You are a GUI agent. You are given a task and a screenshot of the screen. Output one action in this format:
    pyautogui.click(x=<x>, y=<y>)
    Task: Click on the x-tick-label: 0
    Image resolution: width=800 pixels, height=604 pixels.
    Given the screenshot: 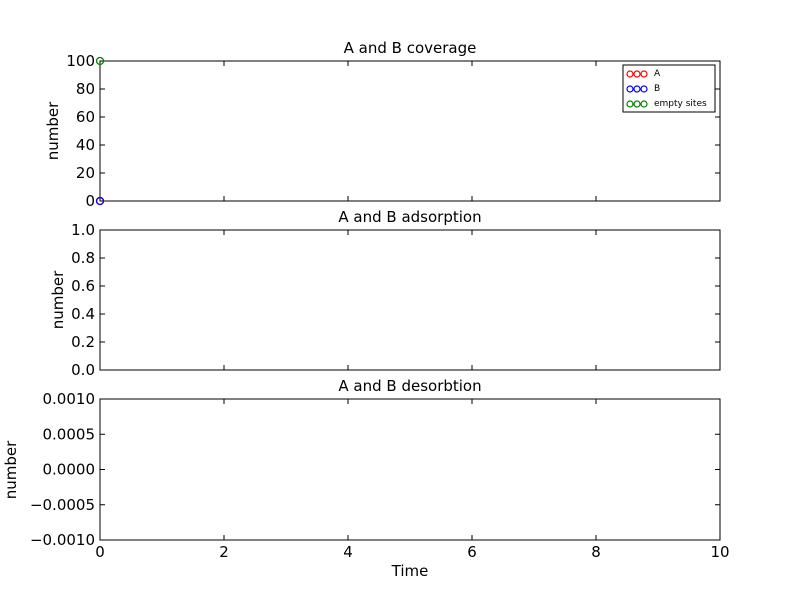 What is the action you would take?
    pyautogui.click(x=100, y=552)
    